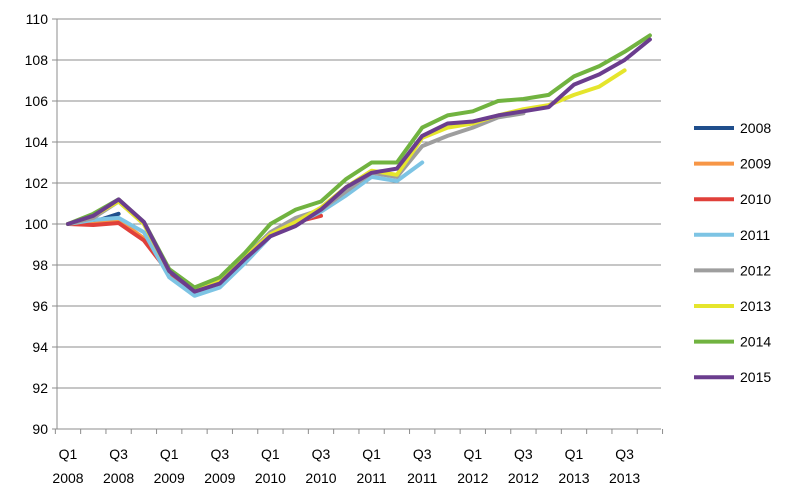 This screenshot has width=794, height=501. Describe the element at coordinates (37, 19) in the screenshot. I see `y-tick-label: 110` at that location.